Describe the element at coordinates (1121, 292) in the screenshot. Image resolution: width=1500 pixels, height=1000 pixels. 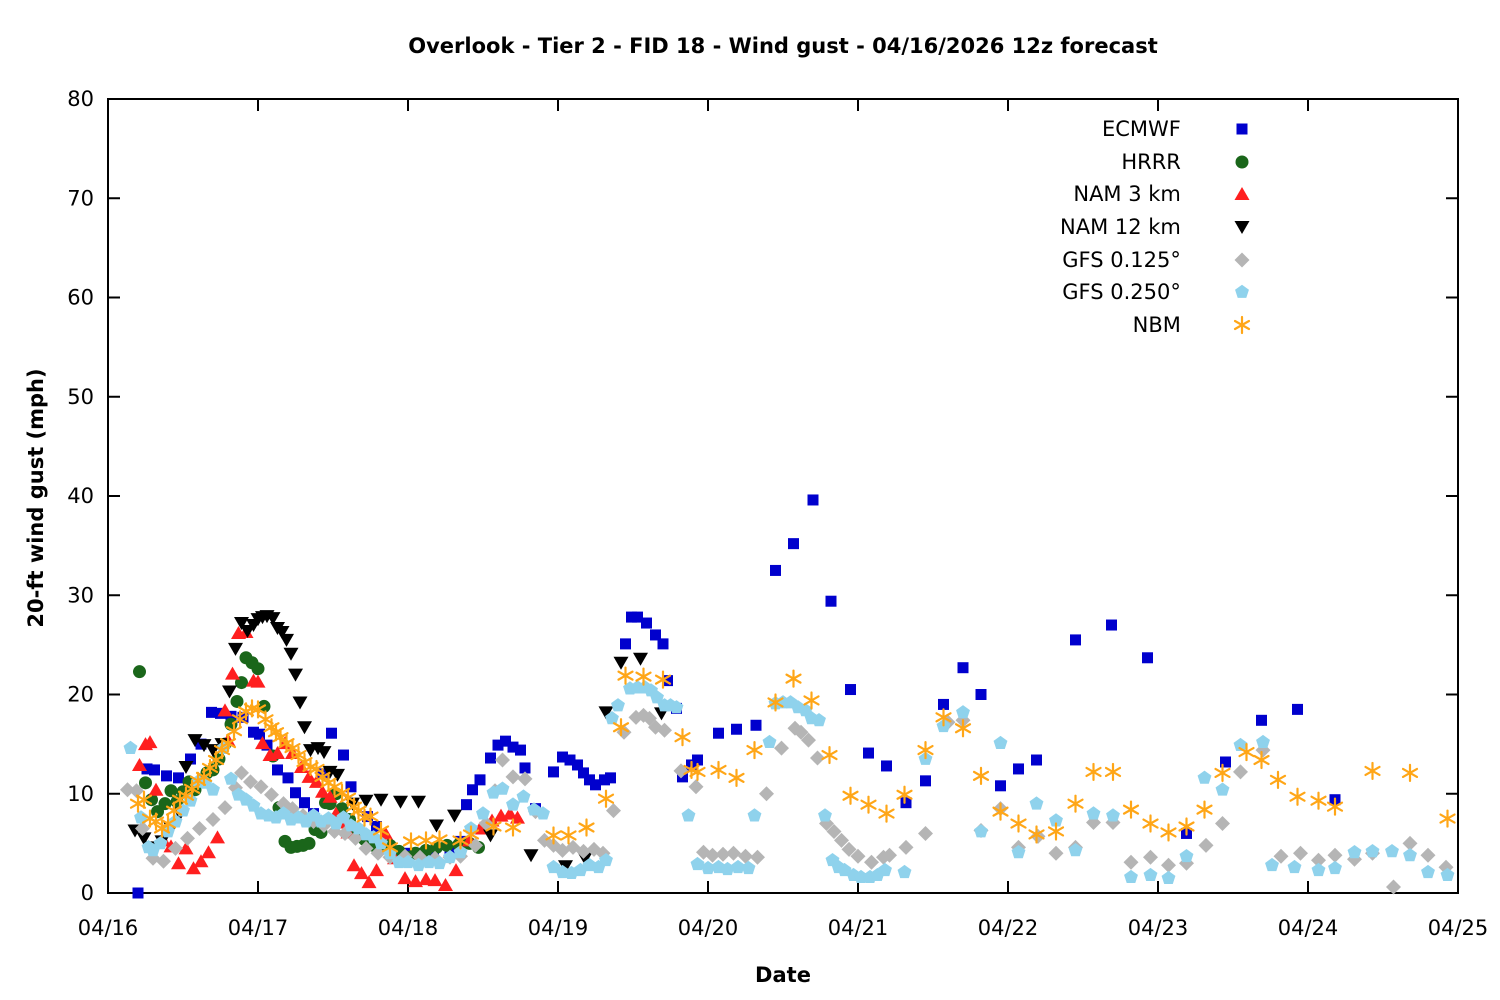
I see `legend-label: GFS 0.250°` at that location.